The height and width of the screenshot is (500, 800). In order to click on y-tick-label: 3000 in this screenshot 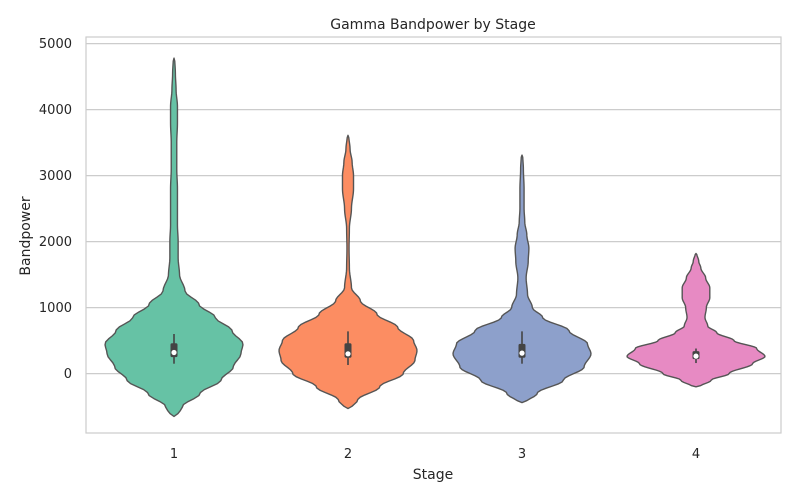, I will do `click(55, 176)`.